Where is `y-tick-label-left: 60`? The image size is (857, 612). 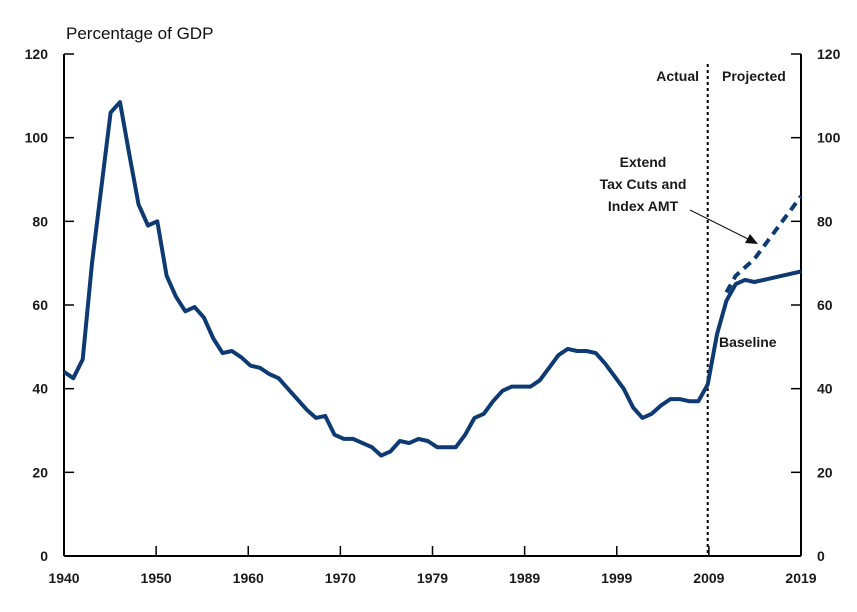 y-tick-label-left: 60 is located at coordinates (40, 305).